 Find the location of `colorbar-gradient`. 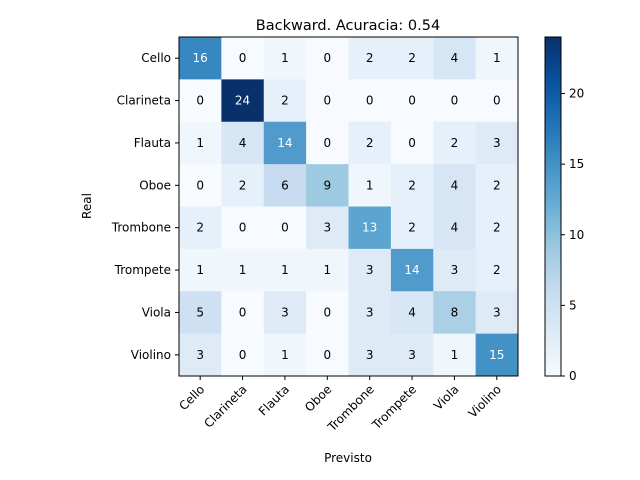

colorbar-gradient is located at coordinates (553, 206).